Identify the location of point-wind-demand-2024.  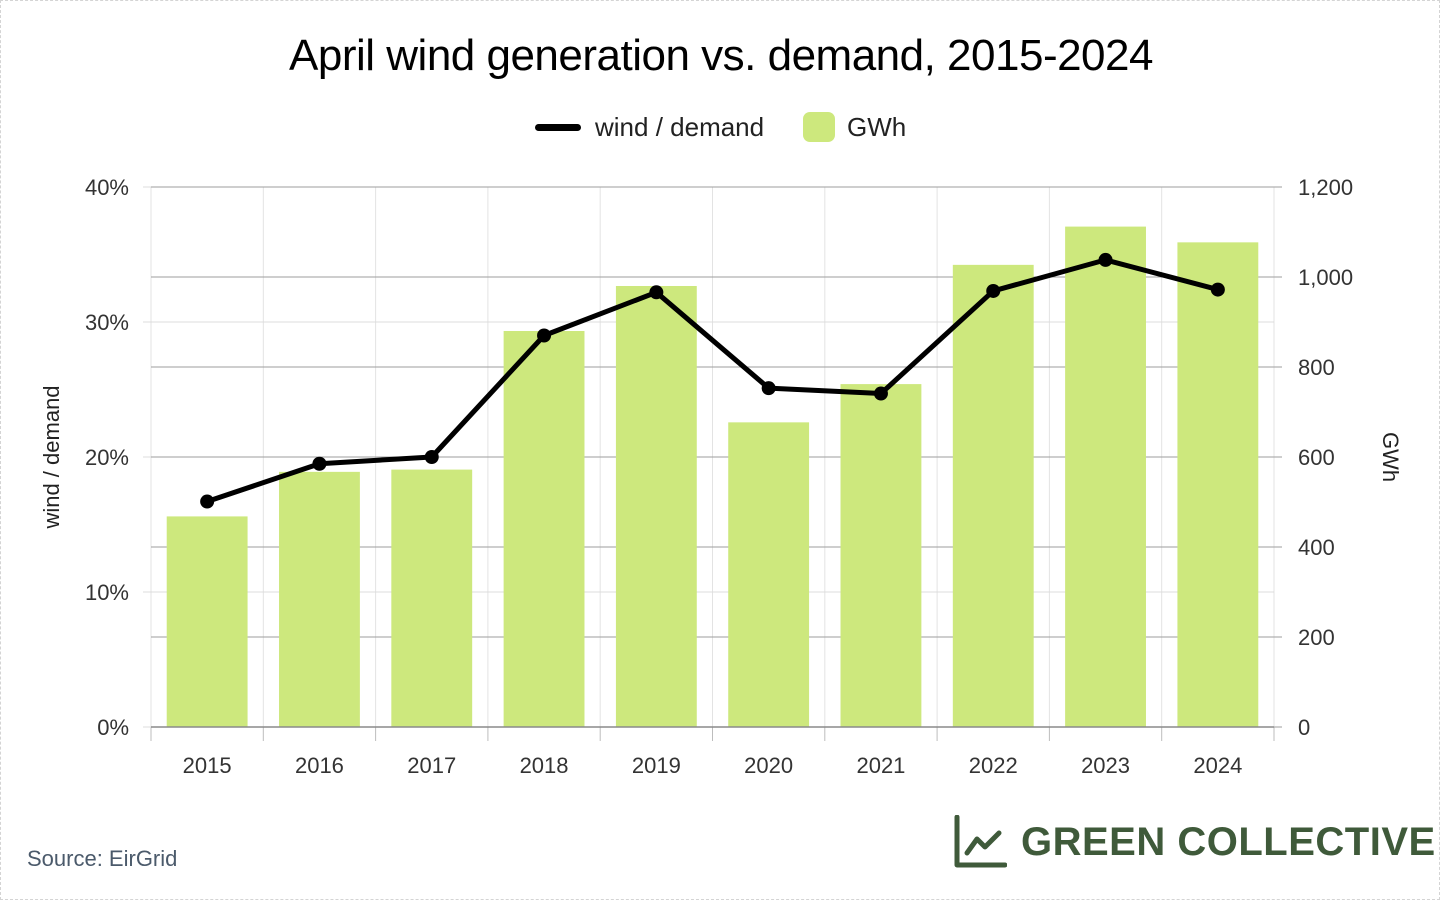
(1217, 289).